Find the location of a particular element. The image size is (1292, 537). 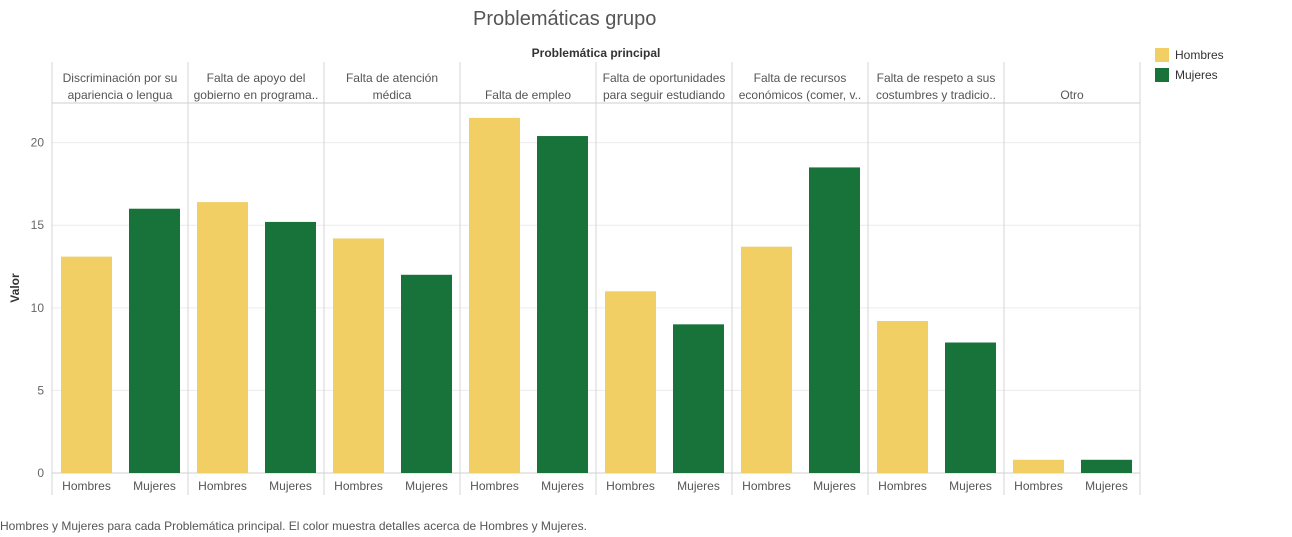

panel-header-line1: Discriminación por su is located at coordinates (120, 78).